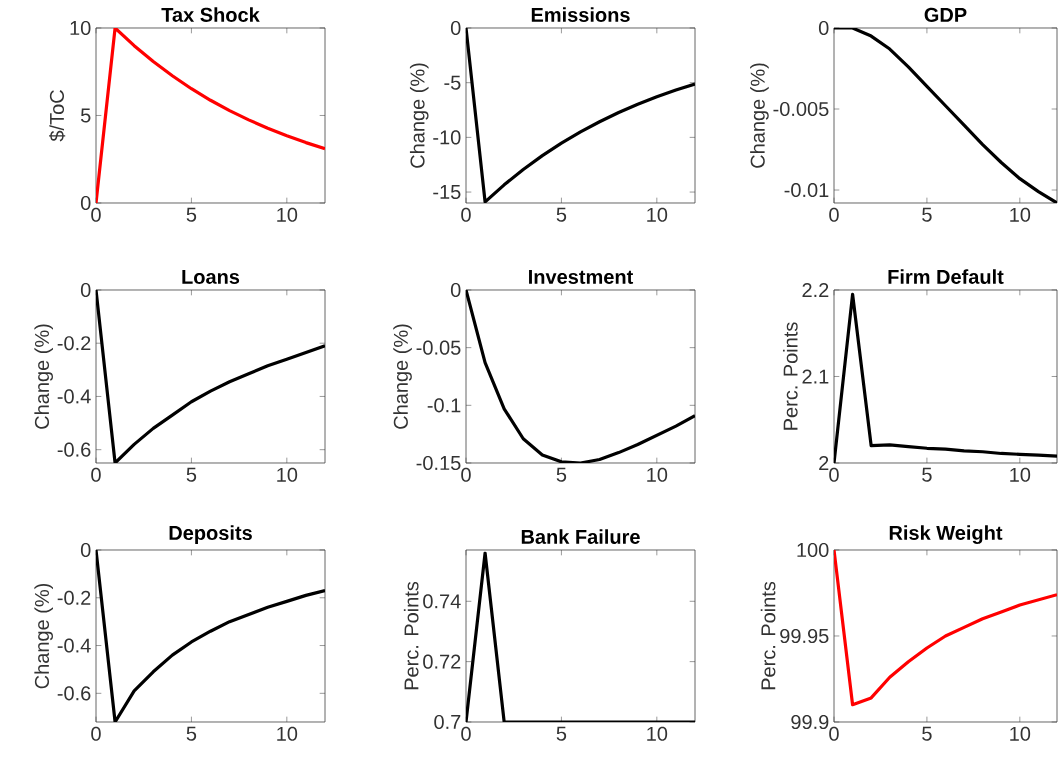 The width and height of the screenshot is (1061, 762). I want to click on y-tick-label: 0.74, so click(442, 601).